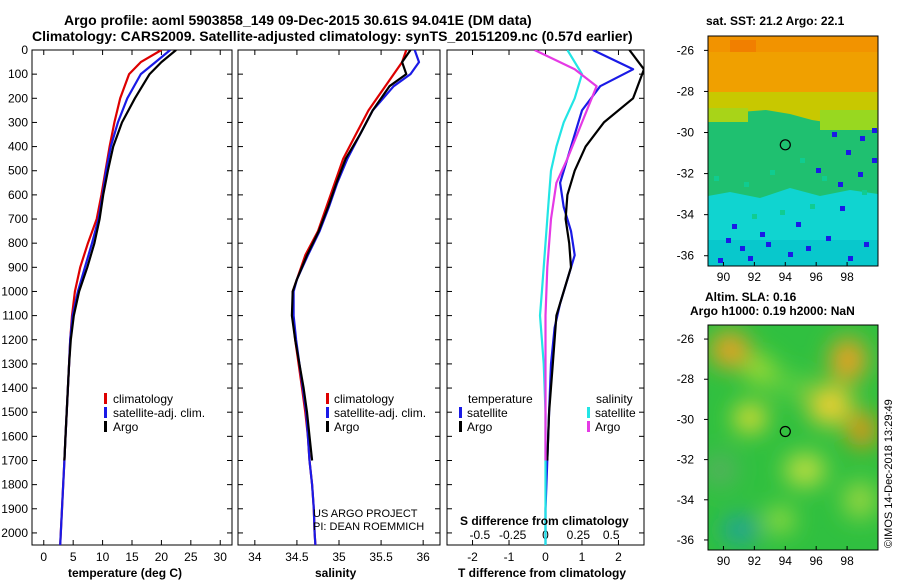 This screenshot has height=580, width=900. What do you see at coordinates (566, 255) in the screenshot?
I see `series-line-s-argo` at bounding box center [566, 255].